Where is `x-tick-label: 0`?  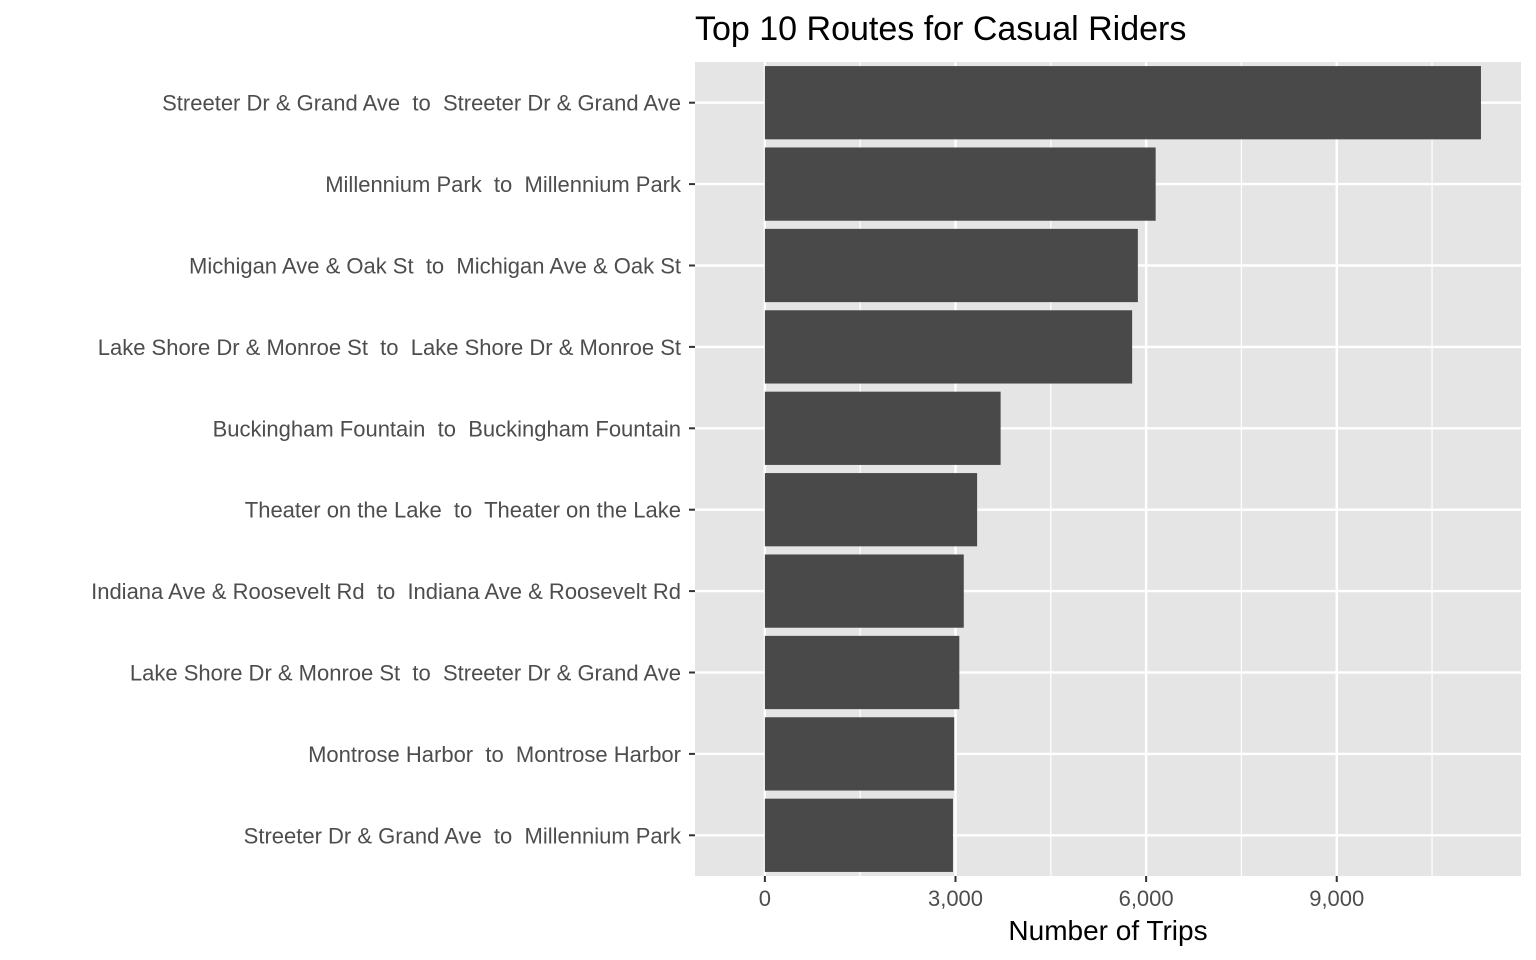
x-tick-label: 0 is located at coordinates (765, 898).